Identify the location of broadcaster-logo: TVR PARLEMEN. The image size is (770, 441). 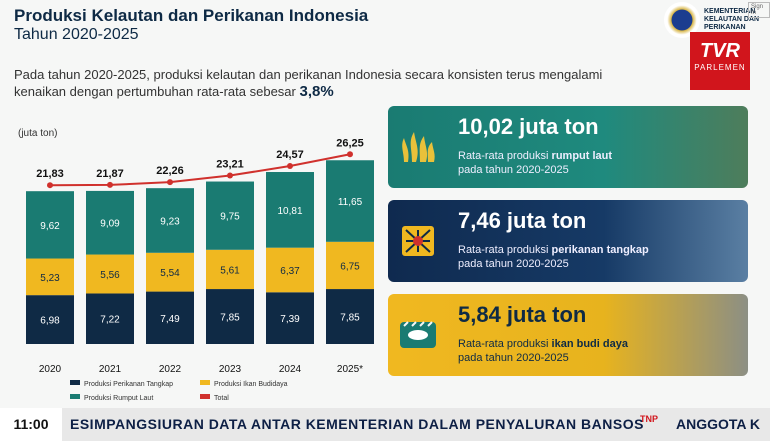
(720, 61).